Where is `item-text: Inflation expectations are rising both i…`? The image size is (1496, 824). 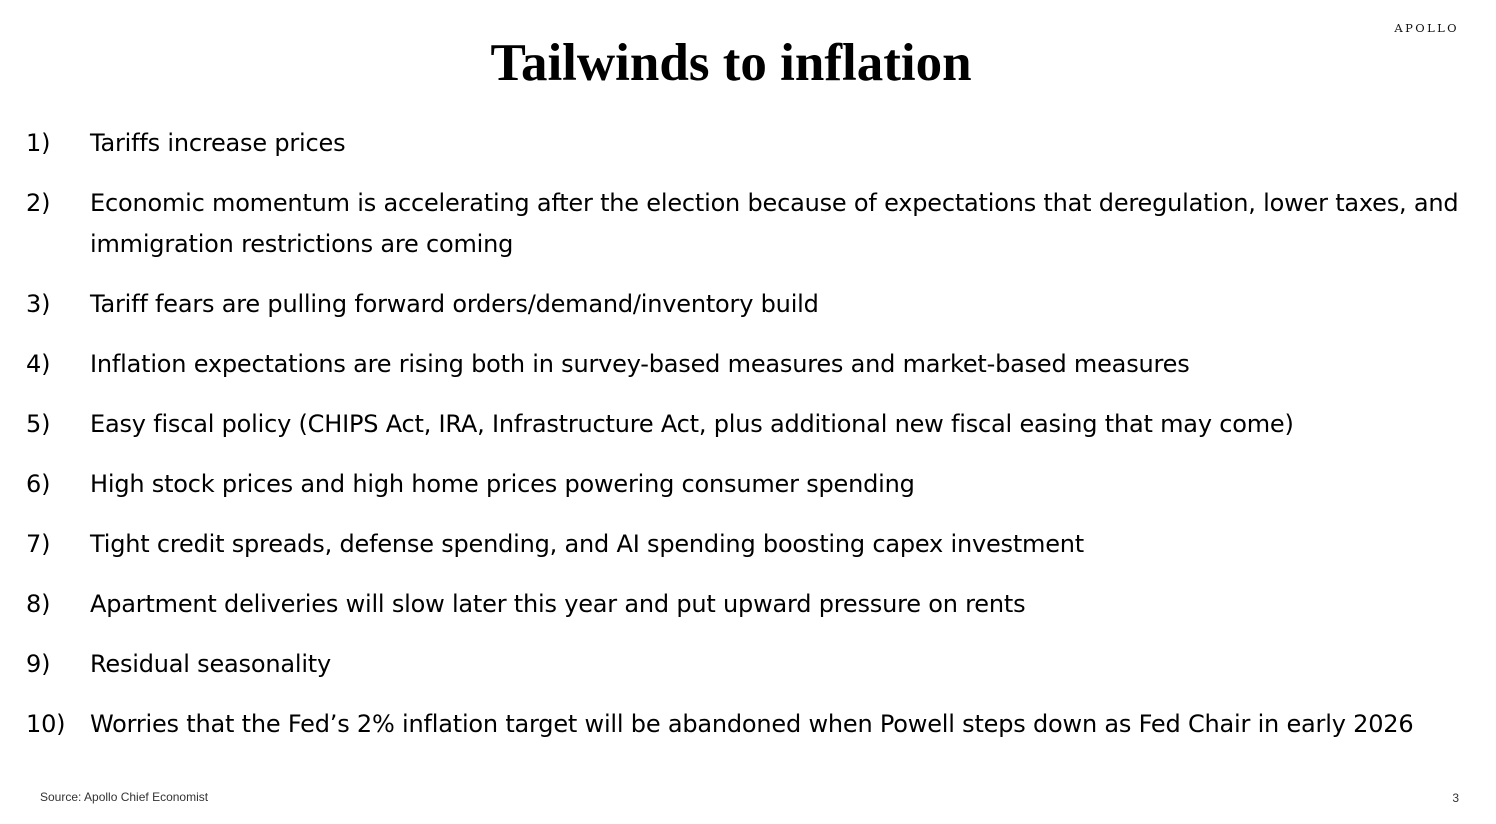
item-text: Inflation expectations are rising both i… is located at coordinates (640, 364).